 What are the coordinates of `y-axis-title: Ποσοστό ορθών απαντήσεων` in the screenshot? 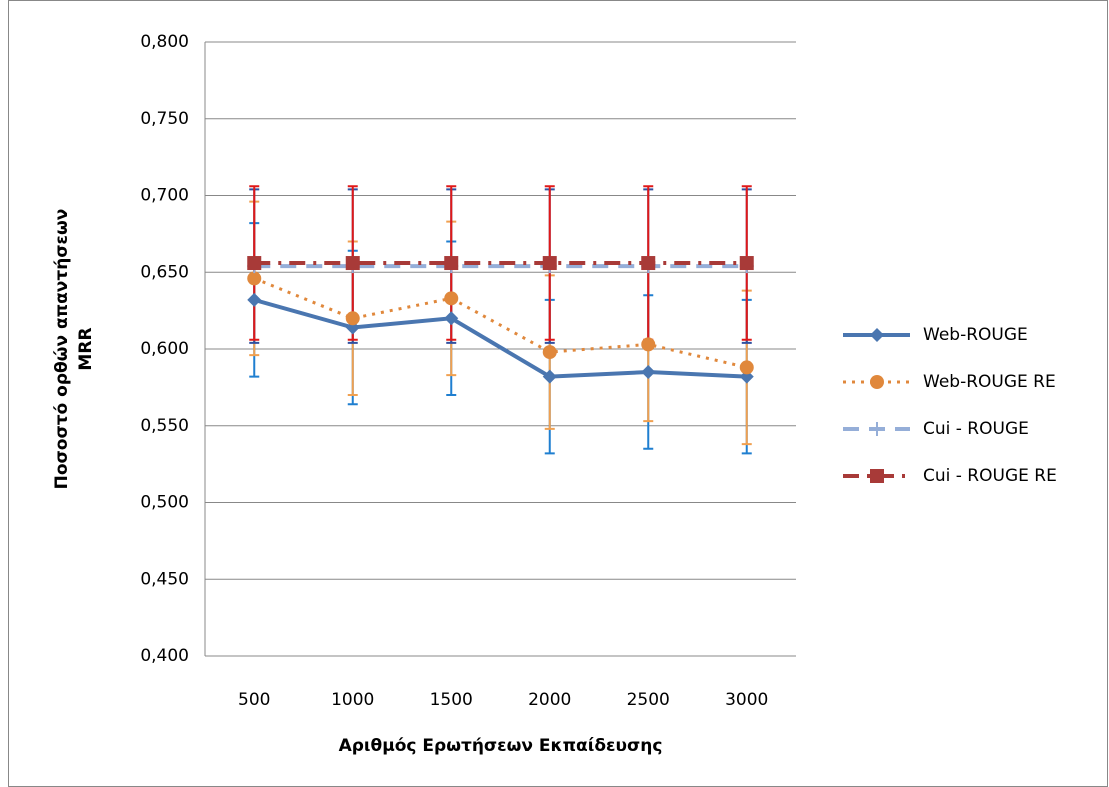 It's located at (62, 349).